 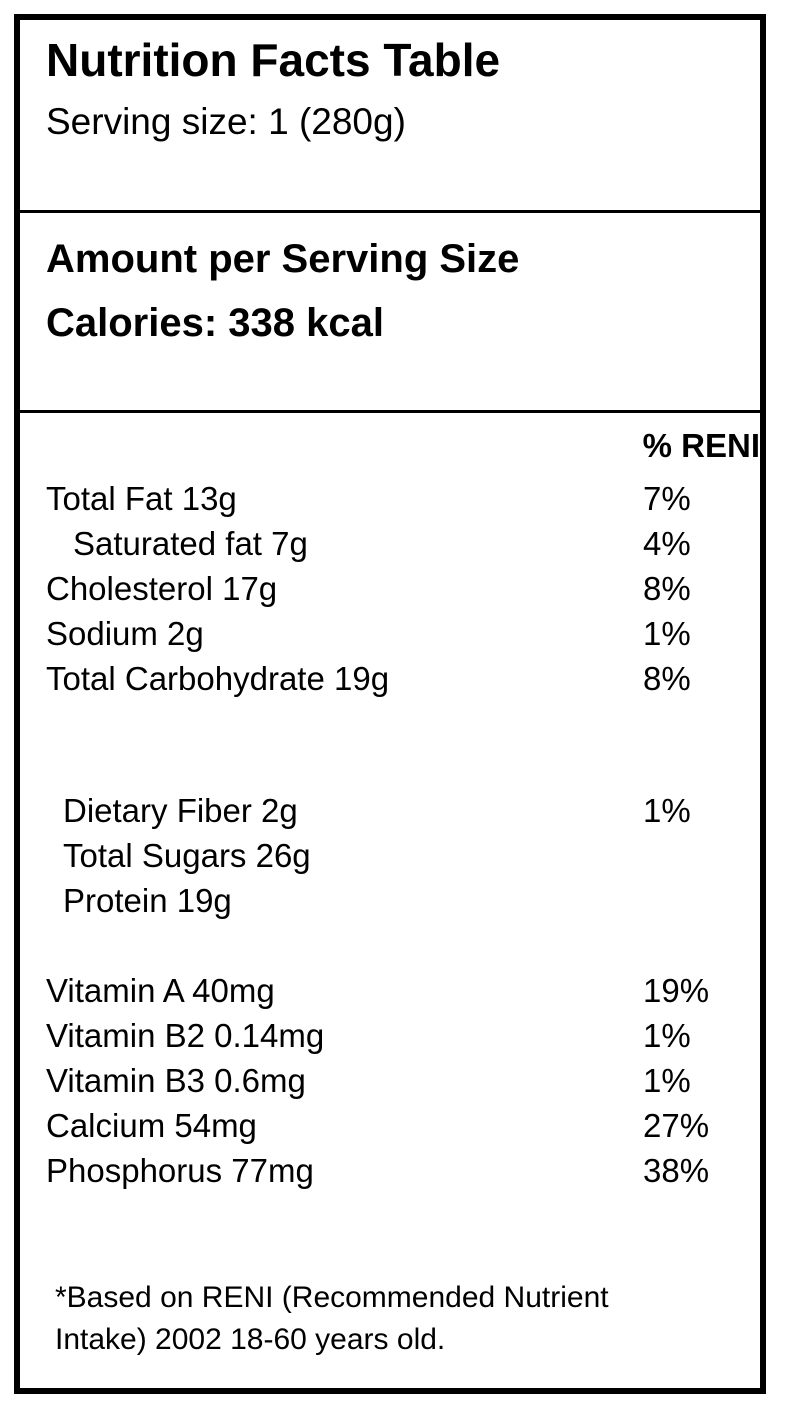 I want to click on nutrient-percent: 38%, so click(x=676, y=1170).